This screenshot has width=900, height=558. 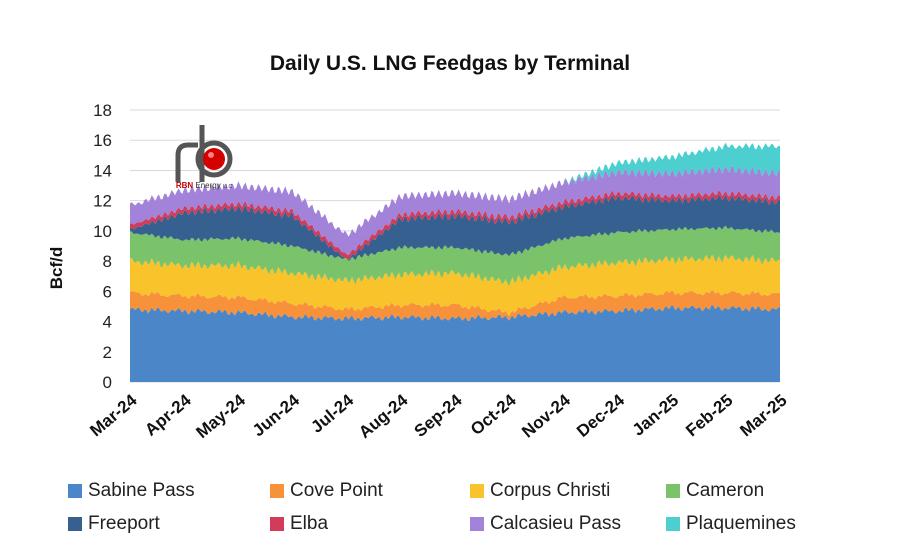 What do you see at coordinates (204, 185) in the screenshot?
I see `logo-wordmark: RBN Energy LLC` at bounding box center [204, 185].